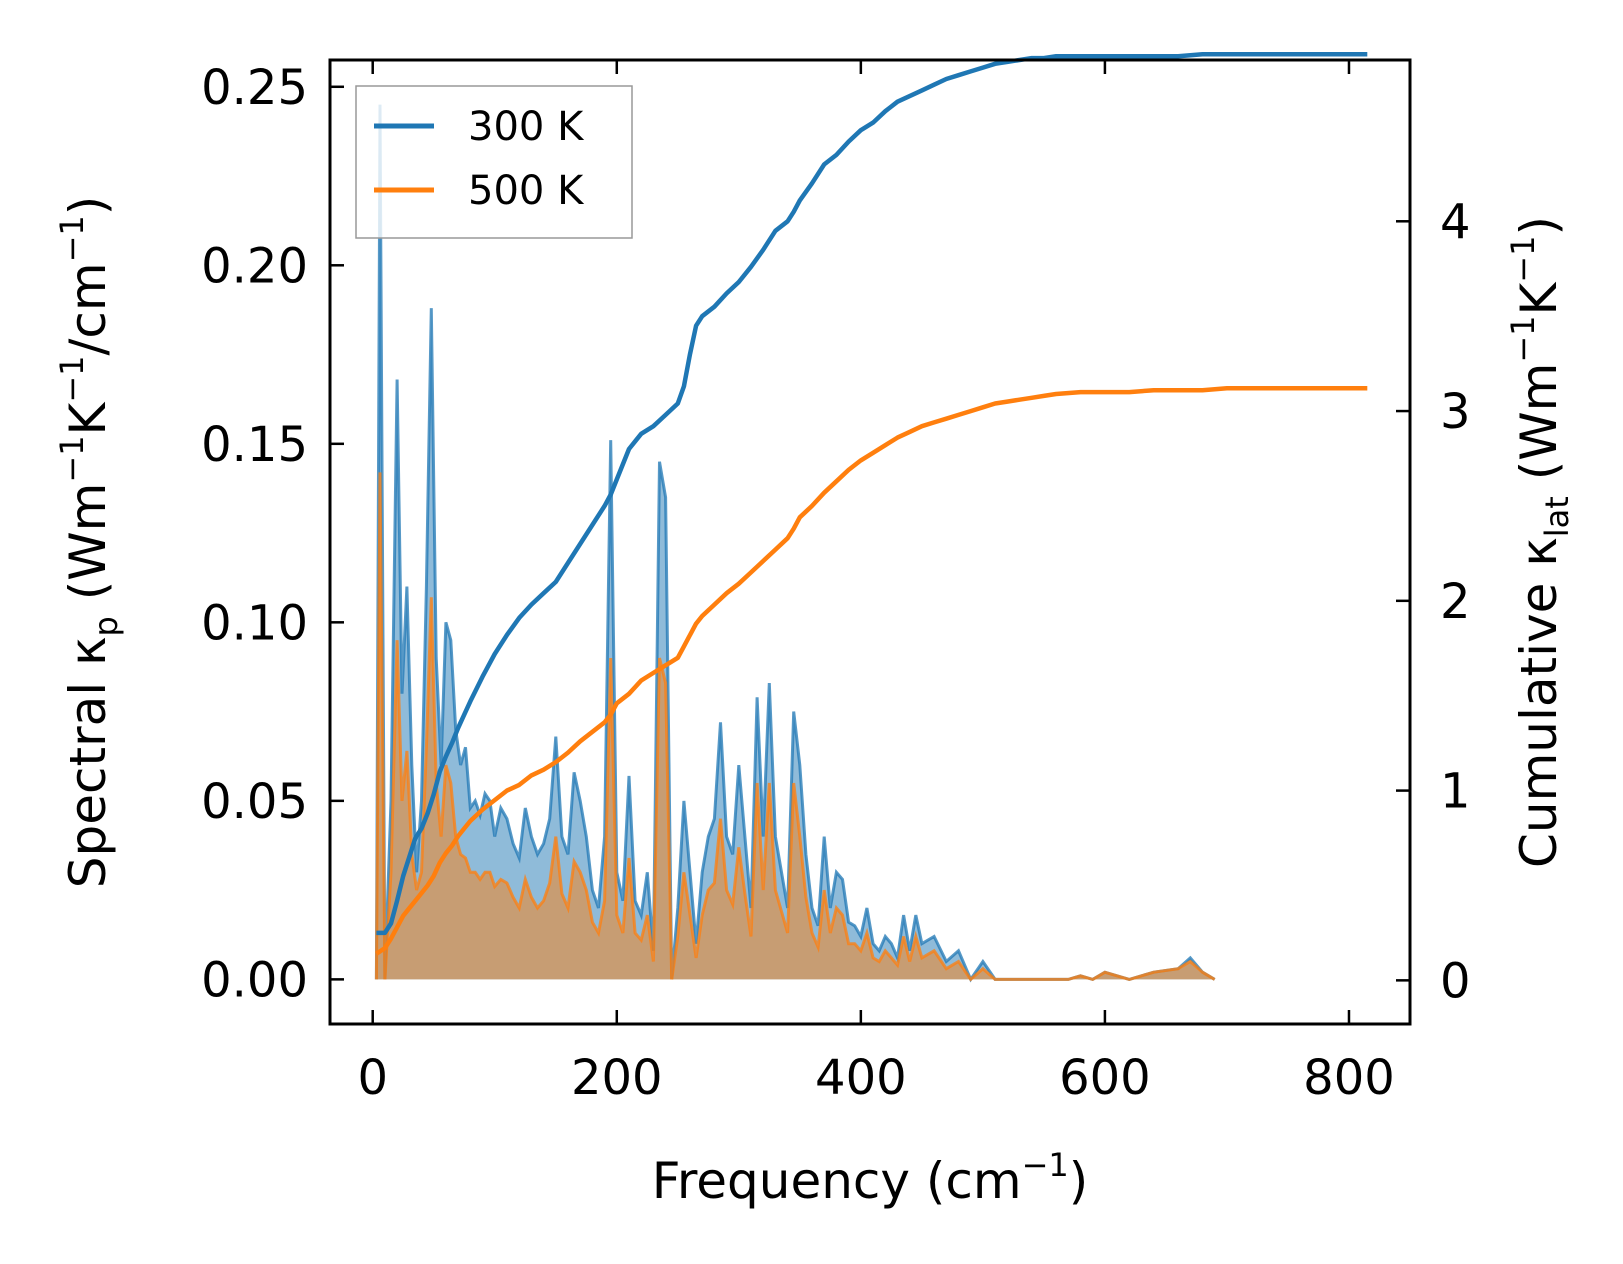 The width and height of the screenshot is (1623, 1264). I want to click on y-left-tick-label: 0.25, so click(254, 88).